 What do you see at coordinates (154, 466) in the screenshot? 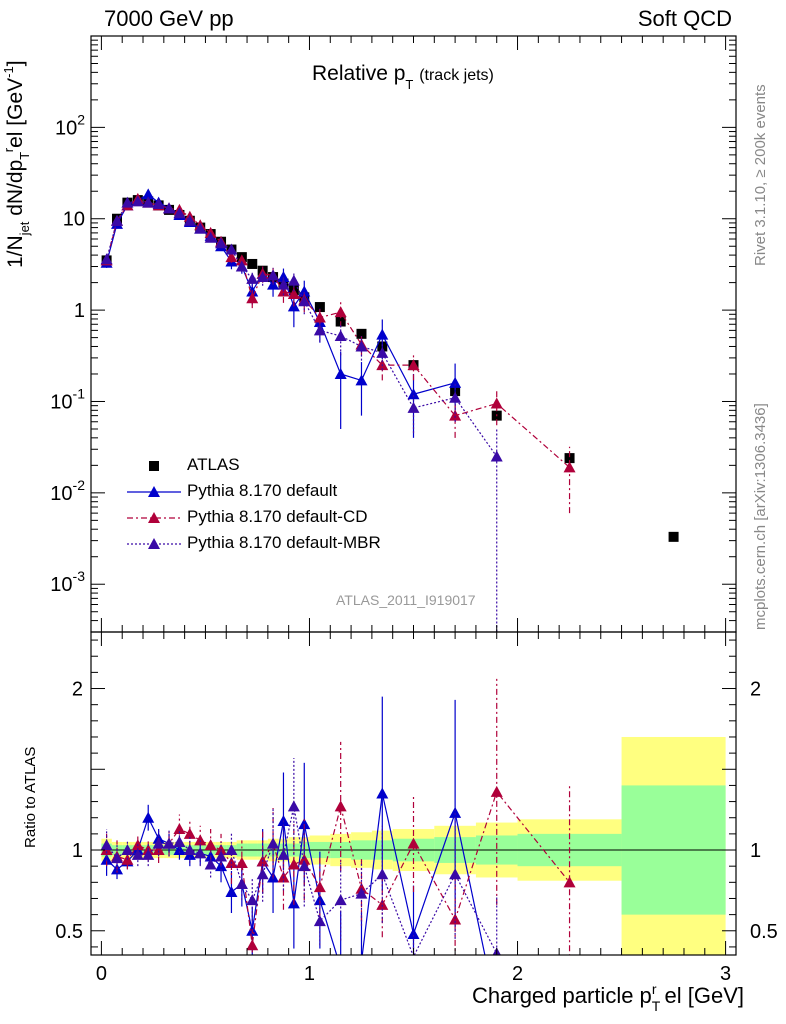
I see `legend-marker-atlas` at bounding box center [154, 466].